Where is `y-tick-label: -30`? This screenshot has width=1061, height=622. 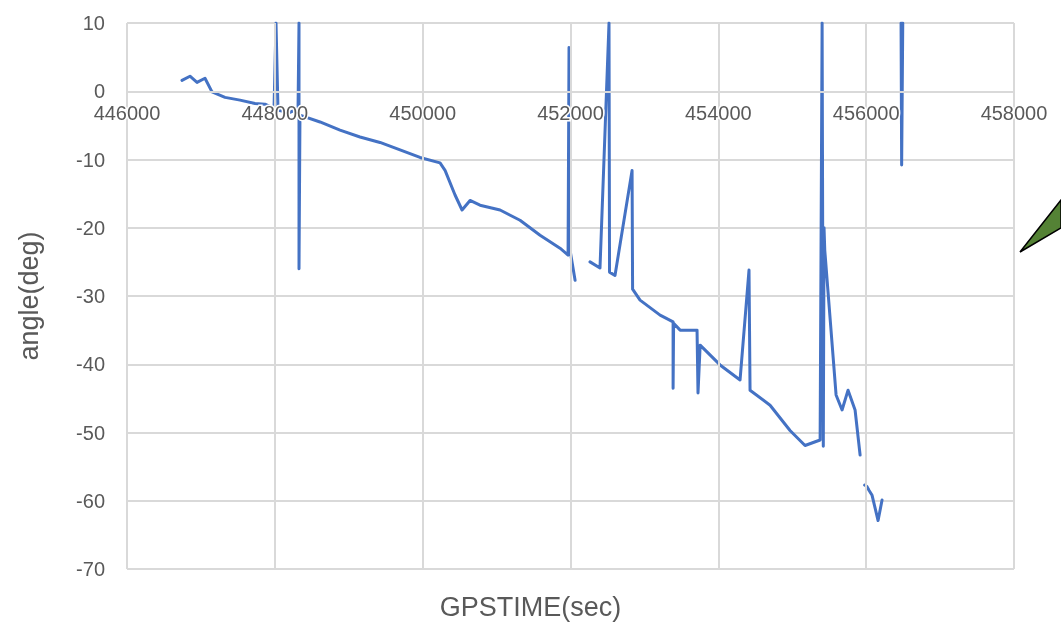
y-tick-label: -30 is located at coordinates (90, 296).